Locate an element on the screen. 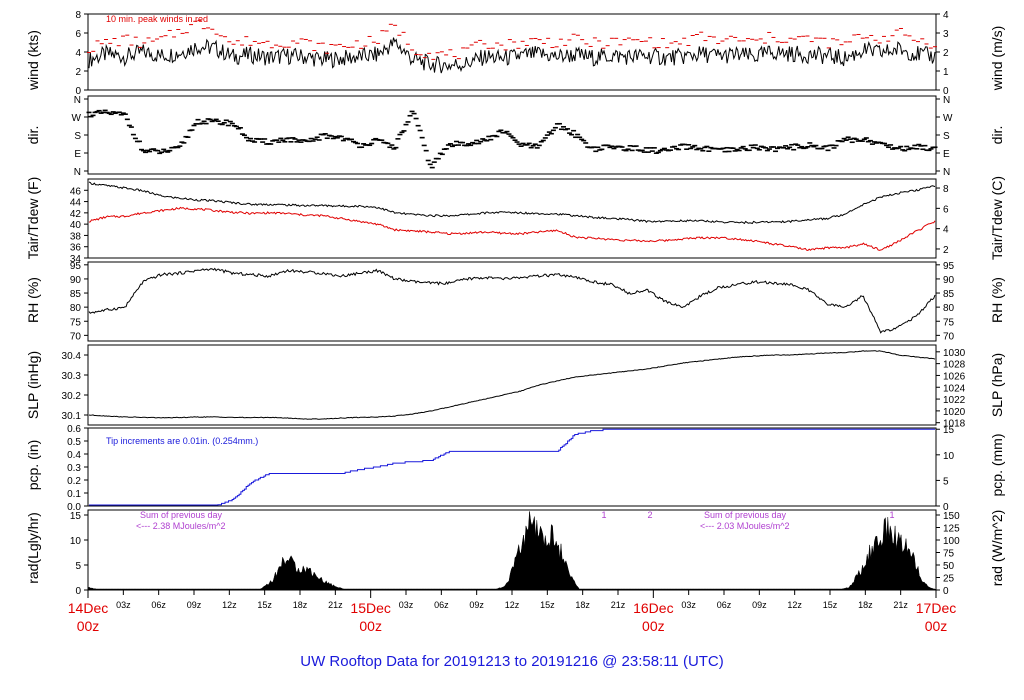 Image resolution: width=1024 pixels, height=700 pixels. slp-tick-label-right: 1022 is located at coordinates (954, 400).